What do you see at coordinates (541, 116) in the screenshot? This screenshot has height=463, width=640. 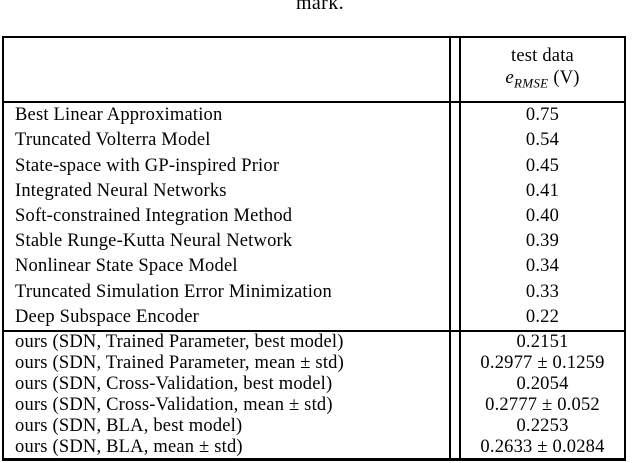 I see `value-cell: 0.75` at bounding box center [541, 116].